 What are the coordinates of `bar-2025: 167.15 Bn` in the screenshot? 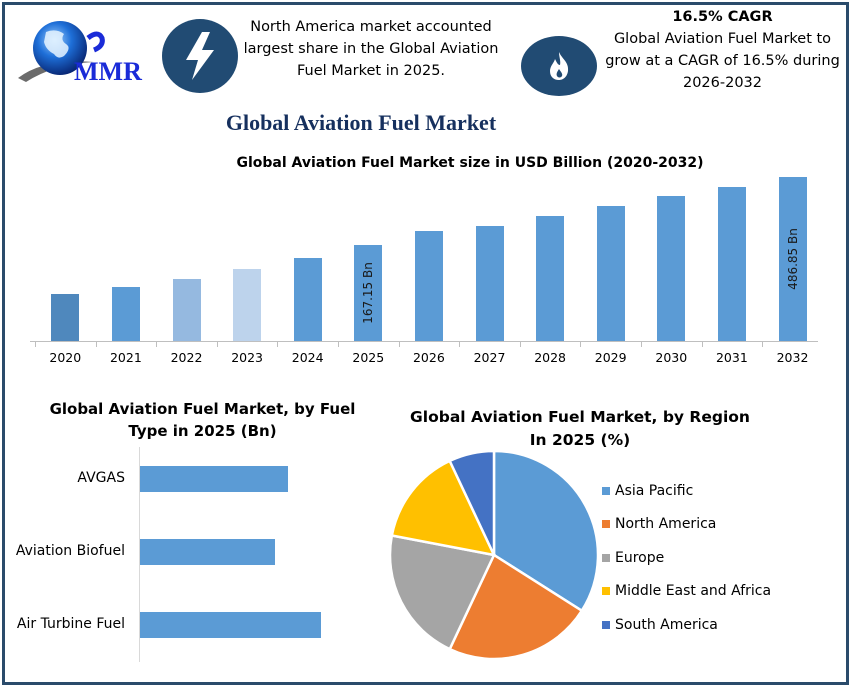 It's located at (368, 293).